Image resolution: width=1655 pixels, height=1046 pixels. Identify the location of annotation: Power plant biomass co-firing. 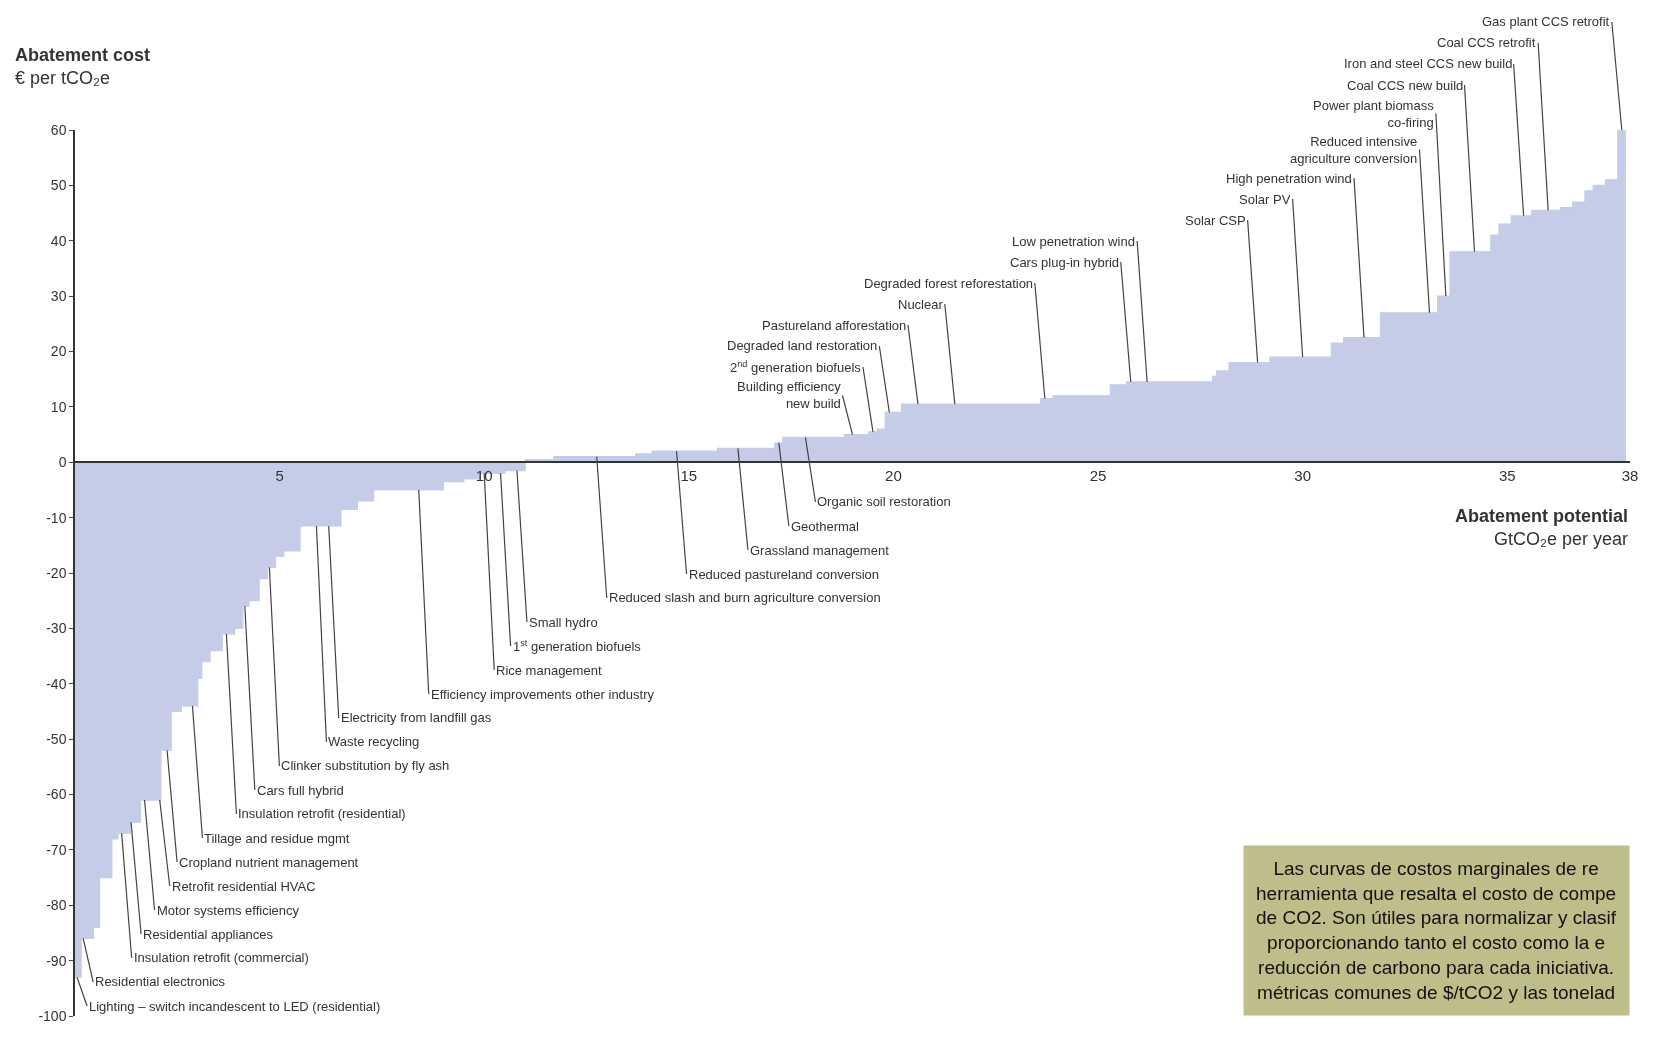
(1374, 114).